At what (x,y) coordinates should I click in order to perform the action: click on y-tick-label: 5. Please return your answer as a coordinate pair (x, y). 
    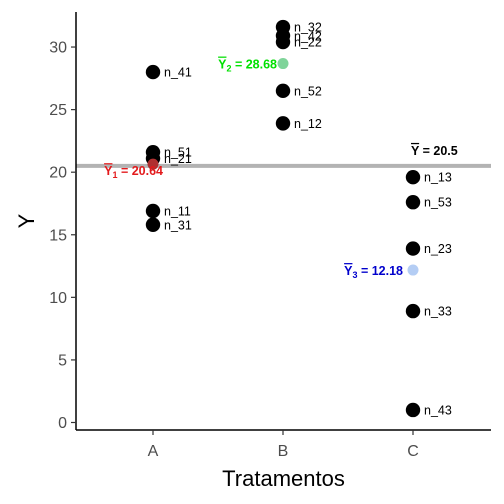
    Looking at the image, I should click on (62, 360).